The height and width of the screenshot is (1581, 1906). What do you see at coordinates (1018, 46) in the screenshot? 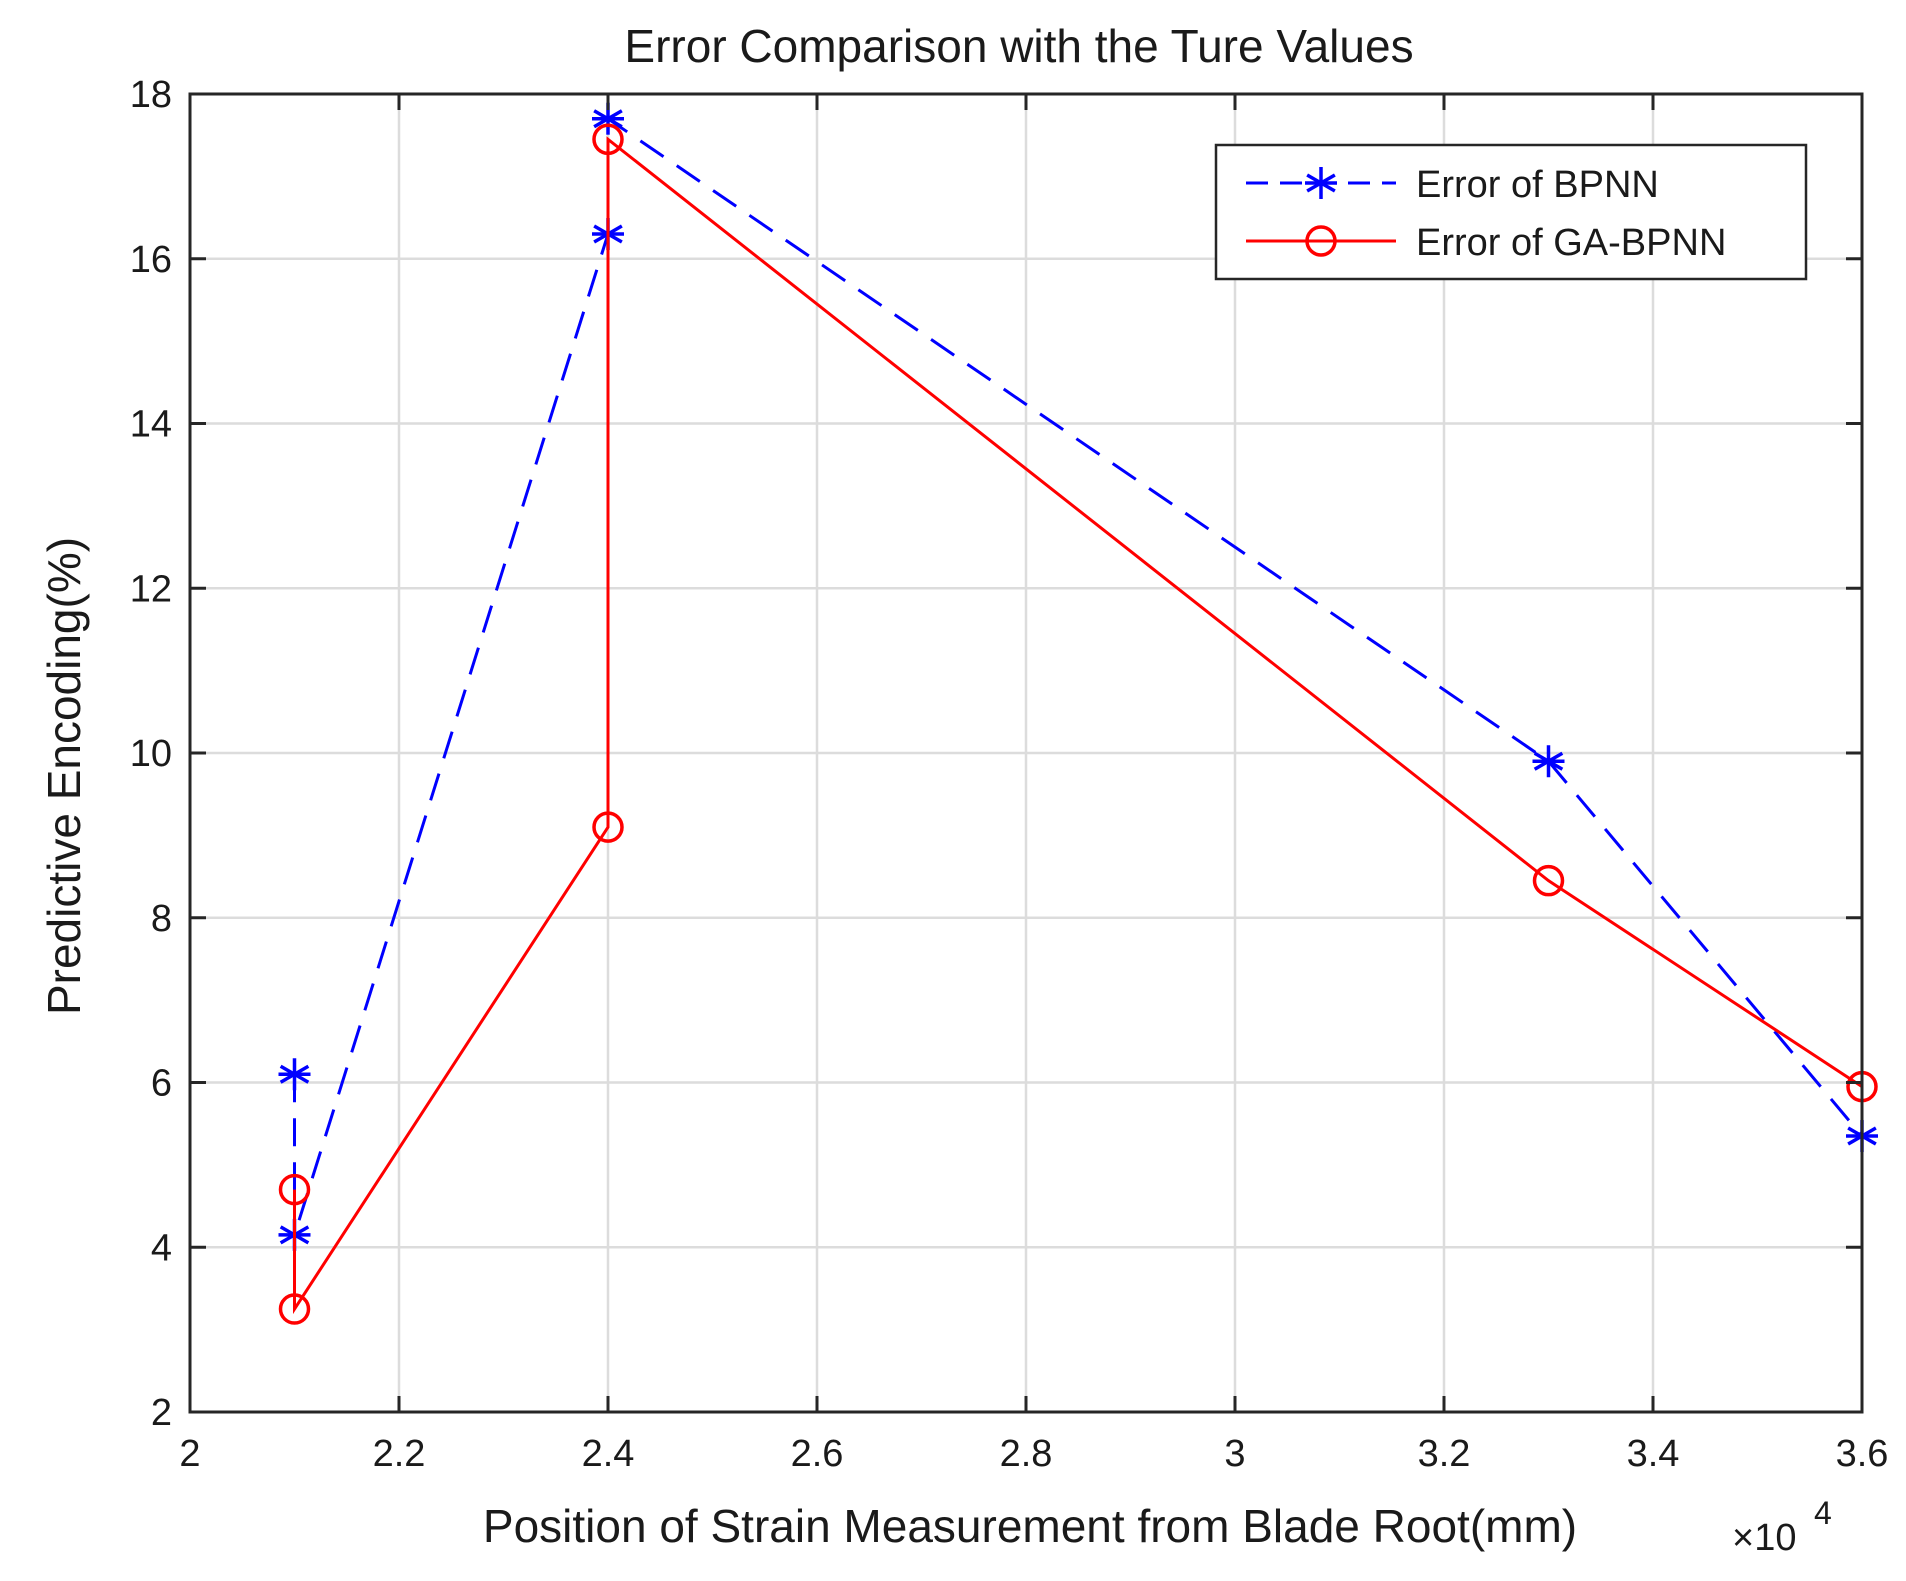
I see `chart-title: Error Comparison with the Ture Values` at bounding box center [1018, 46].